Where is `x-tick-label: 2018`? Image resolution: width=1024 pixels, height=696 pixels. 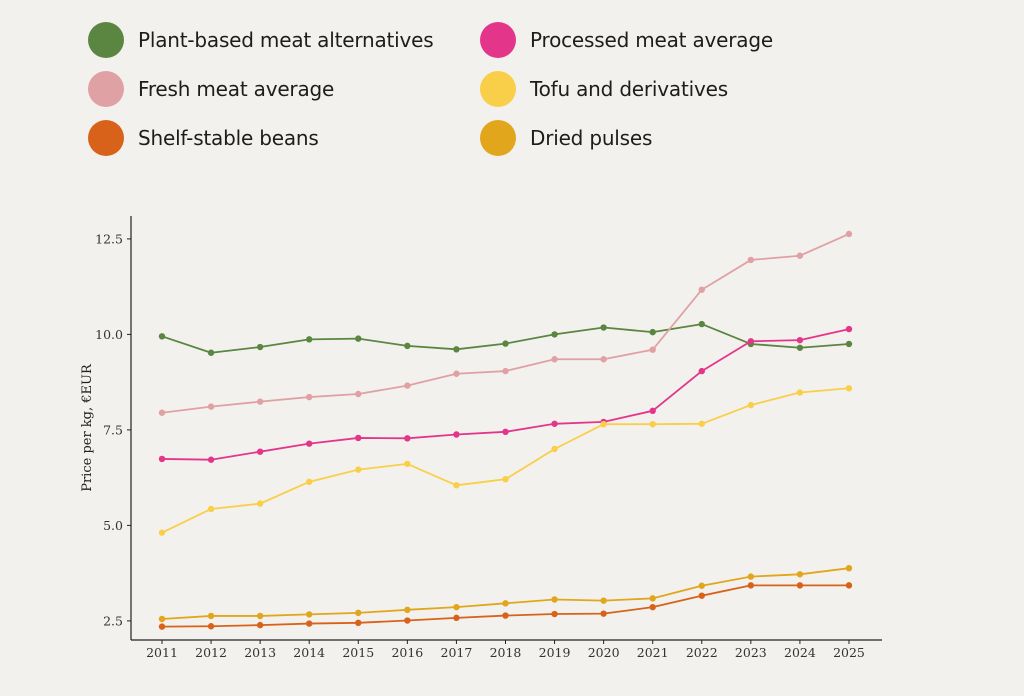 x-tick-label: 2018 is located at coordinates (506, 652).